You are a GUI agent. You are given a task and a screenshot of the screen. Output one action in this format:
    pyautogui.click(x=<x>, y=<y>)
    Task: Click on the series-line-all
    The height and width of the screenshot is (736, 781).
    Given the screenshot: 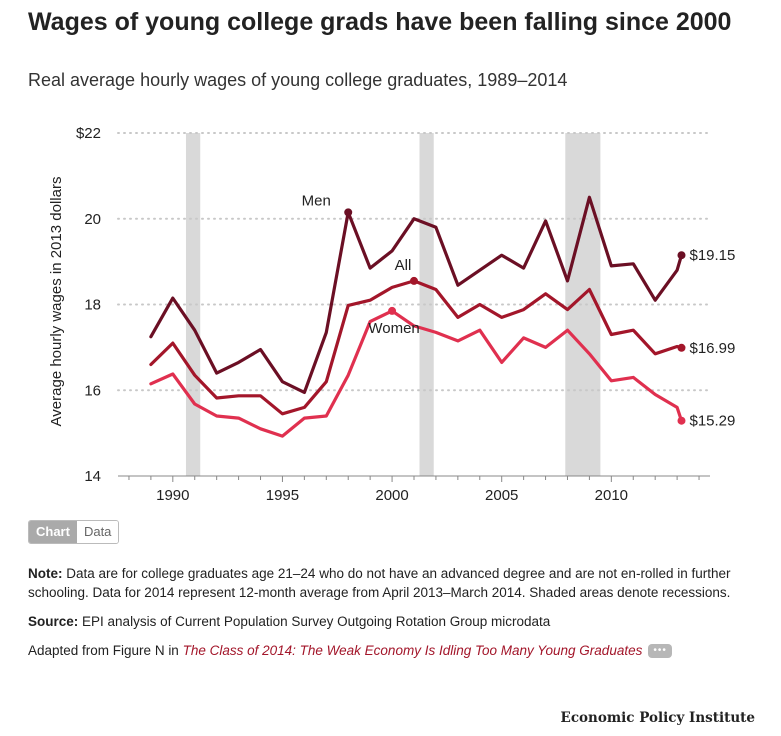 What is the action you would take?
    pyautogui.click(x=416, y=347)
    